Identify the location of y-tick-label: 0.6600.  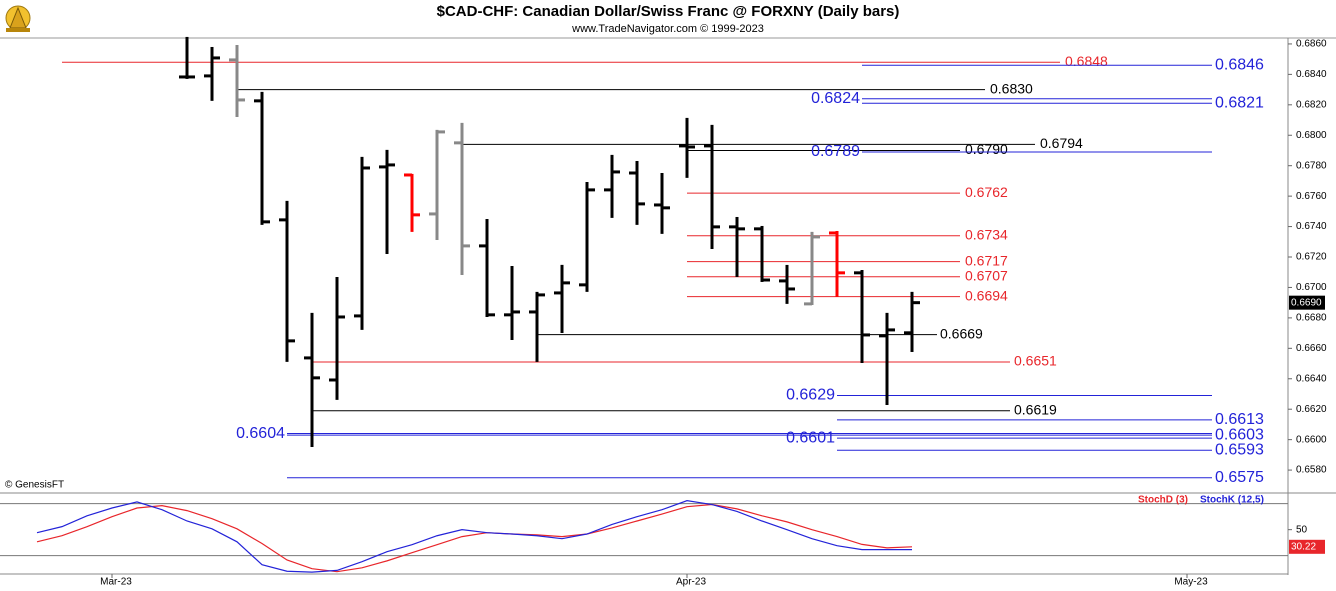
(1311, 439).